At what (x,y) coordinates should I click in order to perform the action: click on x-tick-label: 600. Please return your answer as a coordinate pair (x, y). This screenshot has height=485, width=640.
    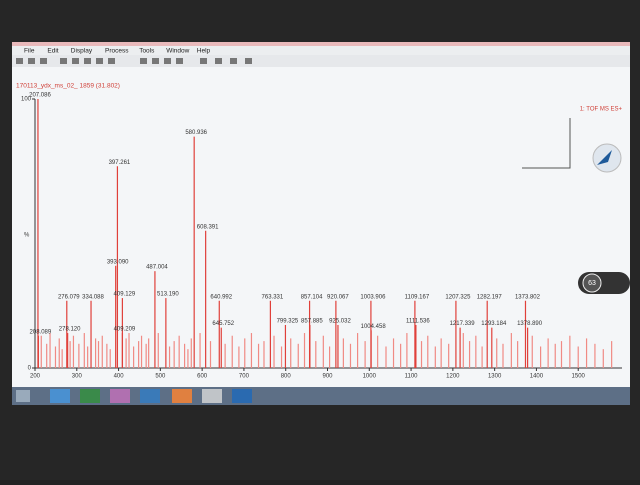
    Looking at the image, I should click on (202, 377).